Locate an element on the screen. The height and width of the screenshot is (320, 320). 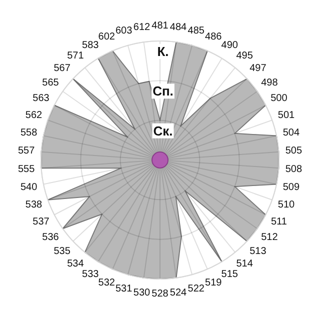
spoke-label: 514 is located at coordinates (245, 264).